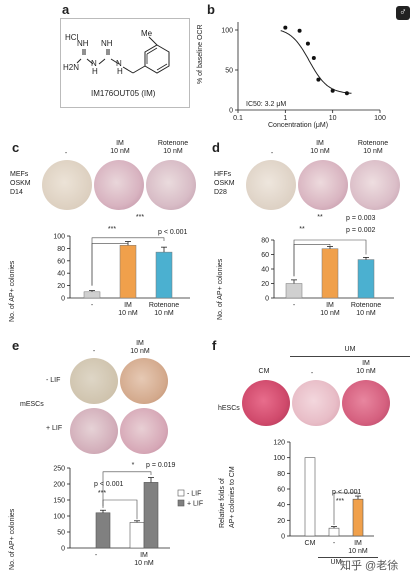 Image resolution: width=416 pixels, height=580 pixels. I want to click on c-pval: p < 0.001, so click(173, 232).